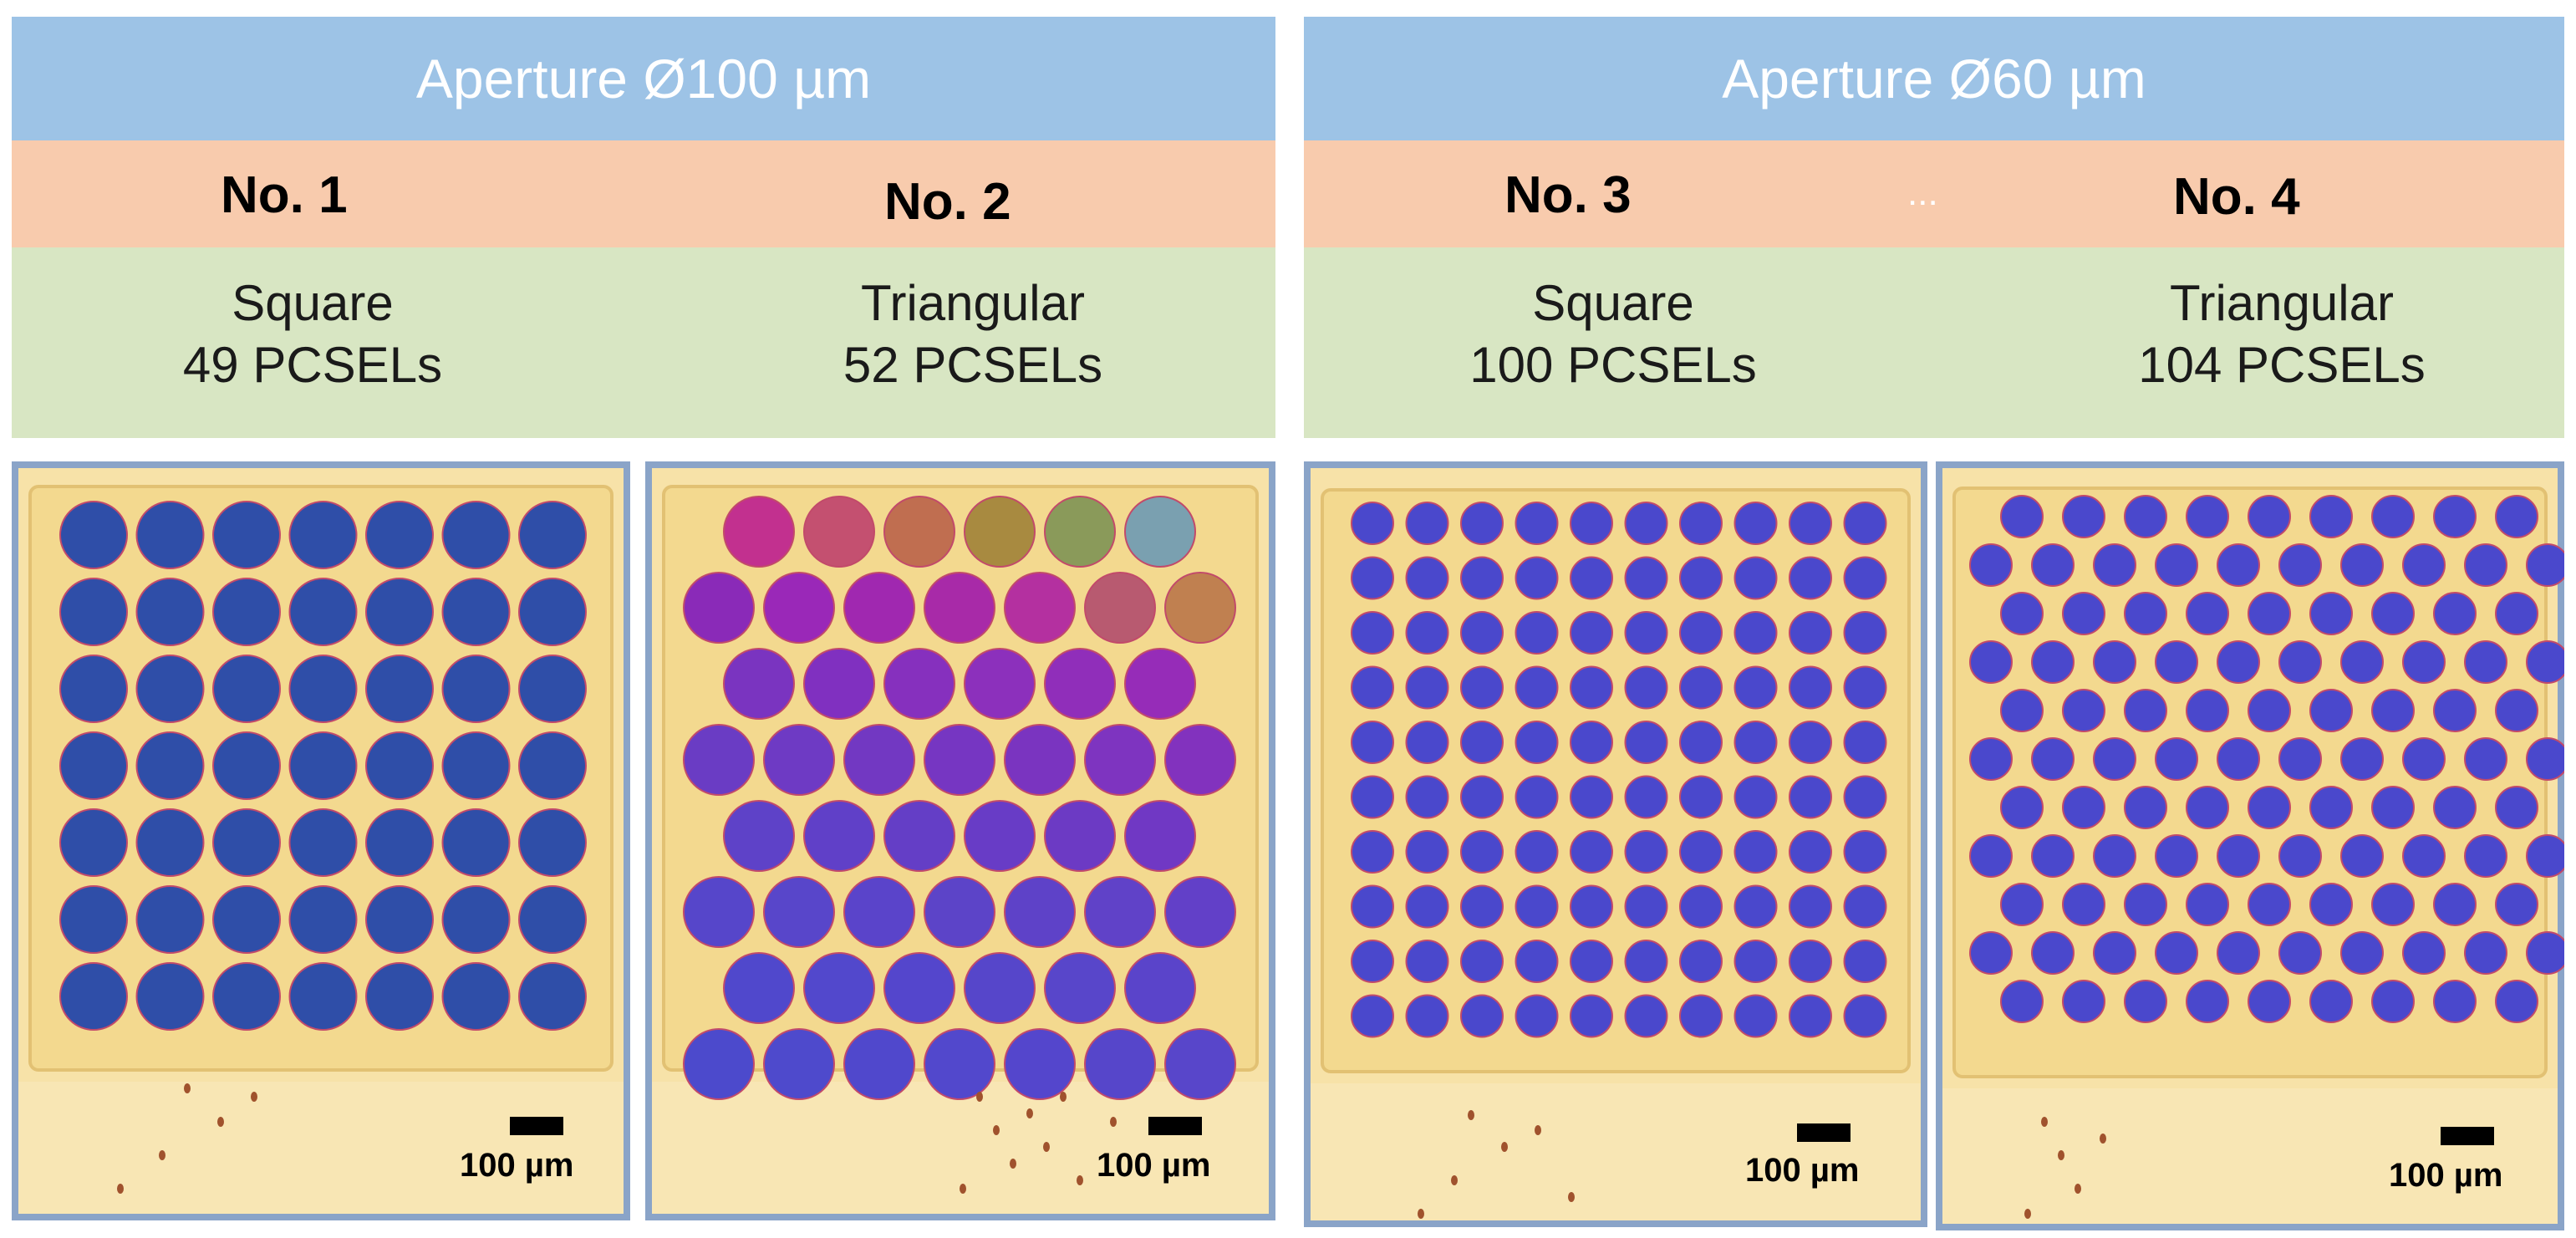 This screenshot has height=1238, width=2576. What do you see at coordinates (312, 334) in the screenshot?
I see `sample-1-description: Square 49 PCSELs` at bounding box center [312, 334].